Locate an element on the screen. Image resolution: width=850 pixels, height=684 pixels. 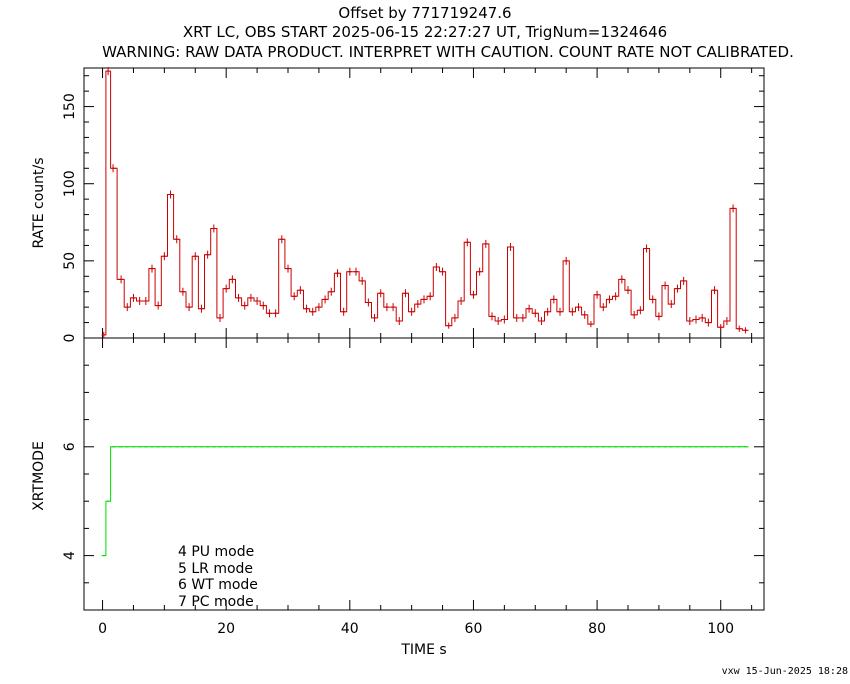
mode-step-line is located at coordinates (425, 501).